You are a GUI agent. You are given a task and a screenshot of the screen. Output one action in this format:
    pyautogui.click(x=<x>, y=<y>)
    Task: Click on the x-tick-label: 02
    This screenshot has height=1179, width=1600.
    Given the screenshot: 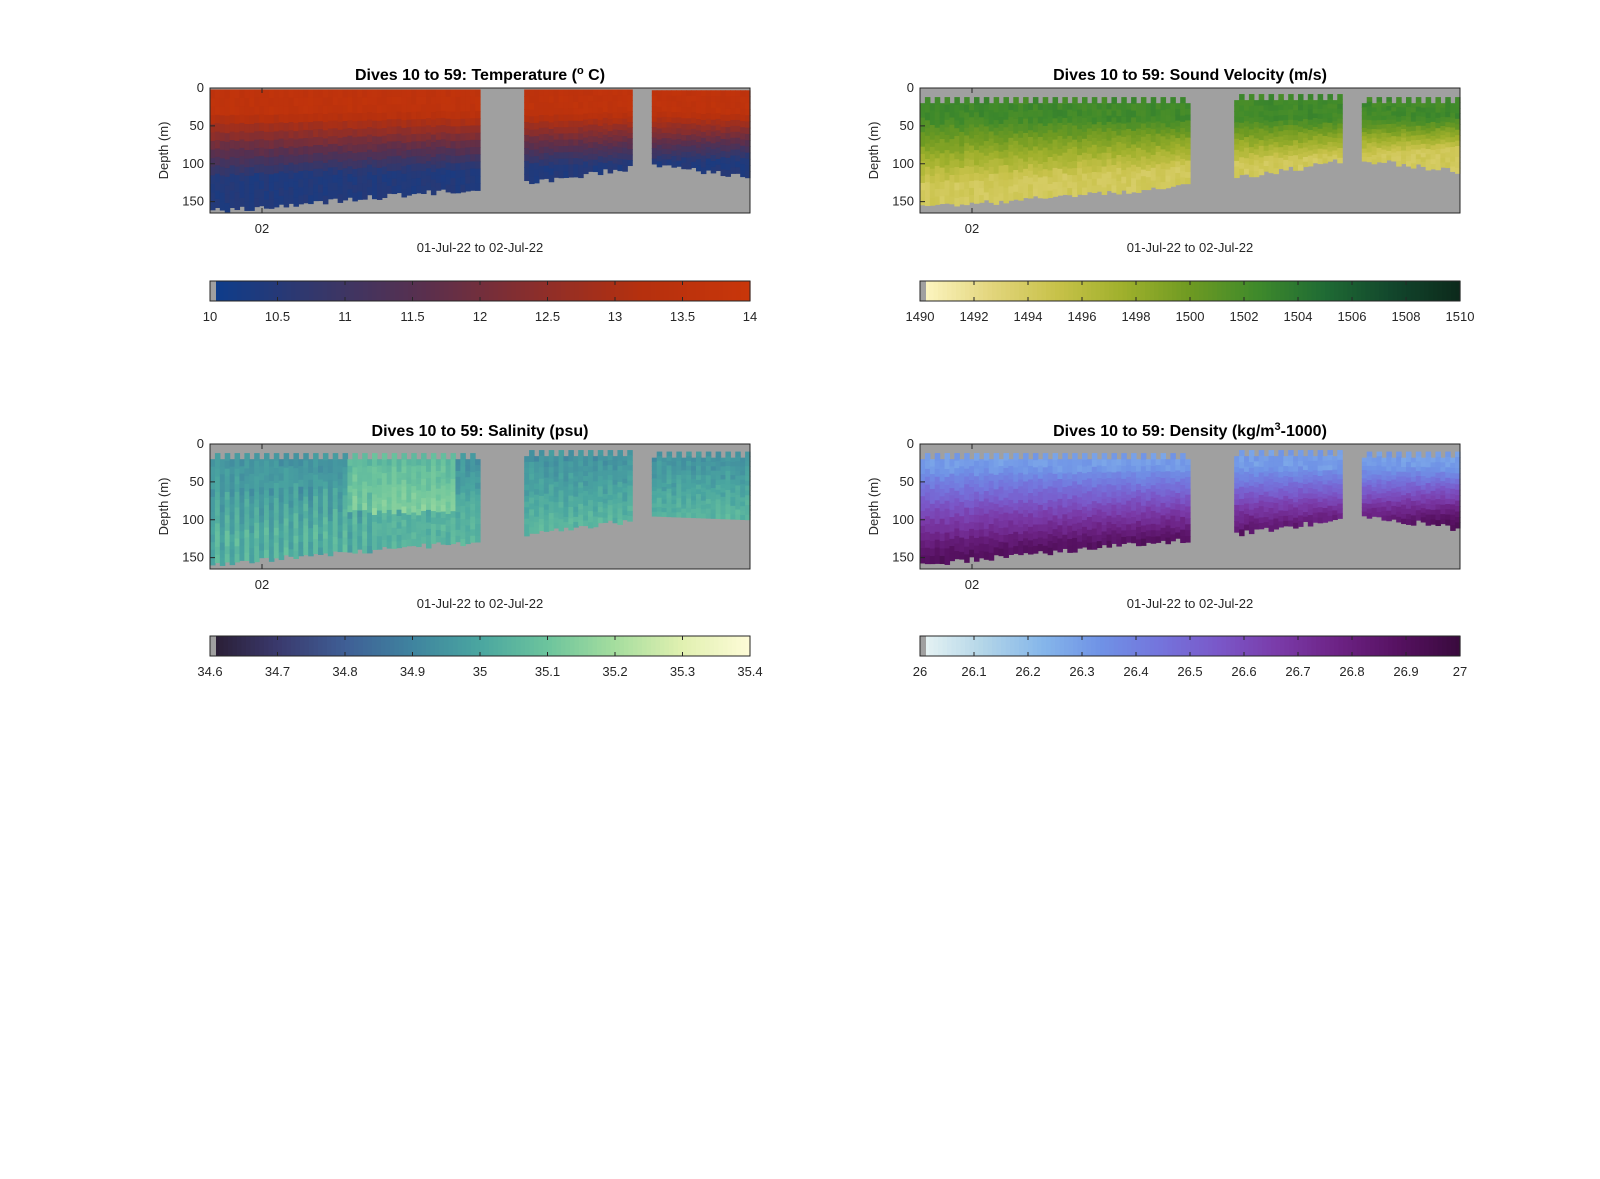 What is the action you would take?
    pyautogui.click(x=262, y=584)
    